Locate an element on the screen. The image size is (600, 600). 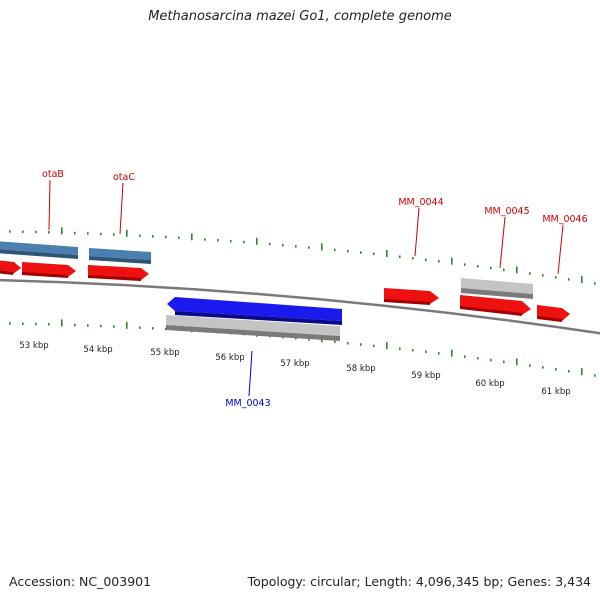
gene-otaC is located at coordinates (120, 256).